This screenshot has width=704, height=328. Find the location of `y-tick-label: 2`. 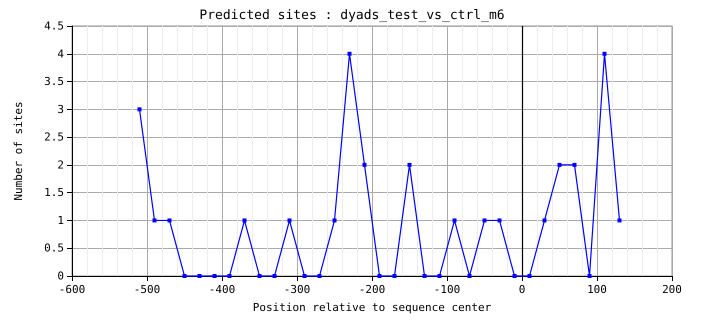

y-tick-label: 2 is located at coordinates (60, 165).